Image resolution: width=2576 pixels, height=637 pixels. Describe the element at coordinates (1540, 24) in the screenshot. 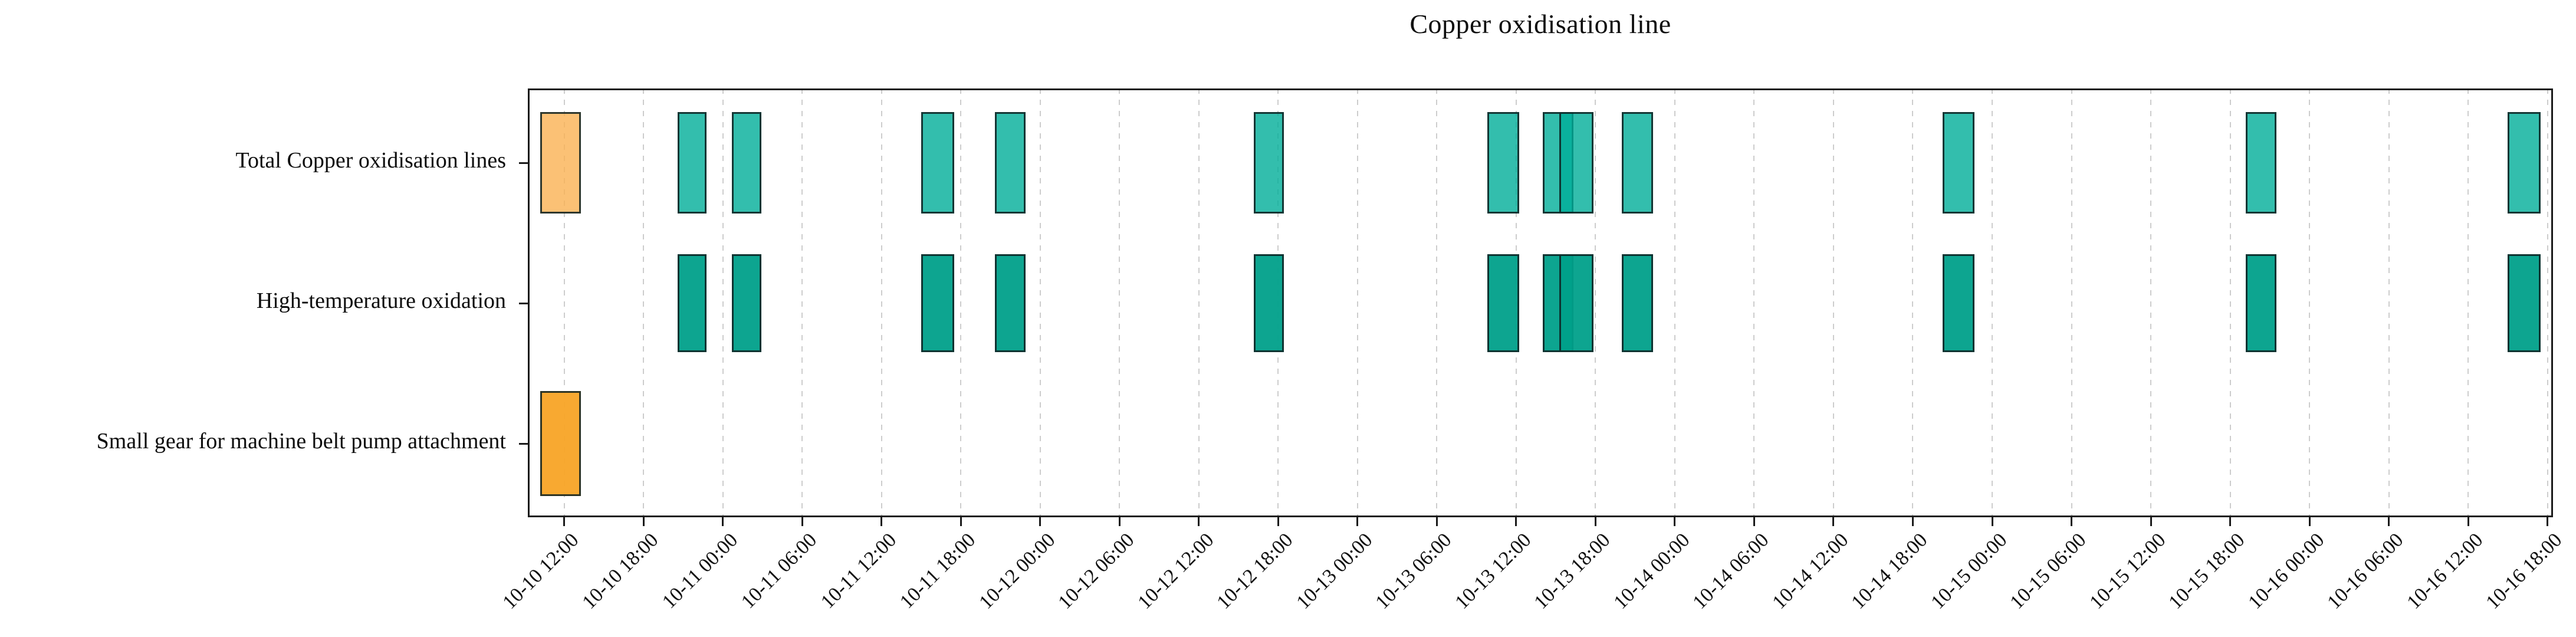

I see `chart-title: Copper oxidisation line` at that location.